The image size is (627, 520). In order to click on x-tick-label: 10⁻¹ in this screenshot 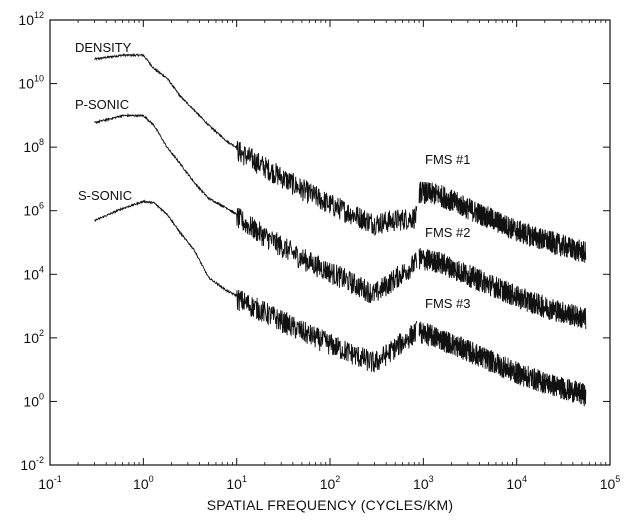, I will do `click(50, 483)`.